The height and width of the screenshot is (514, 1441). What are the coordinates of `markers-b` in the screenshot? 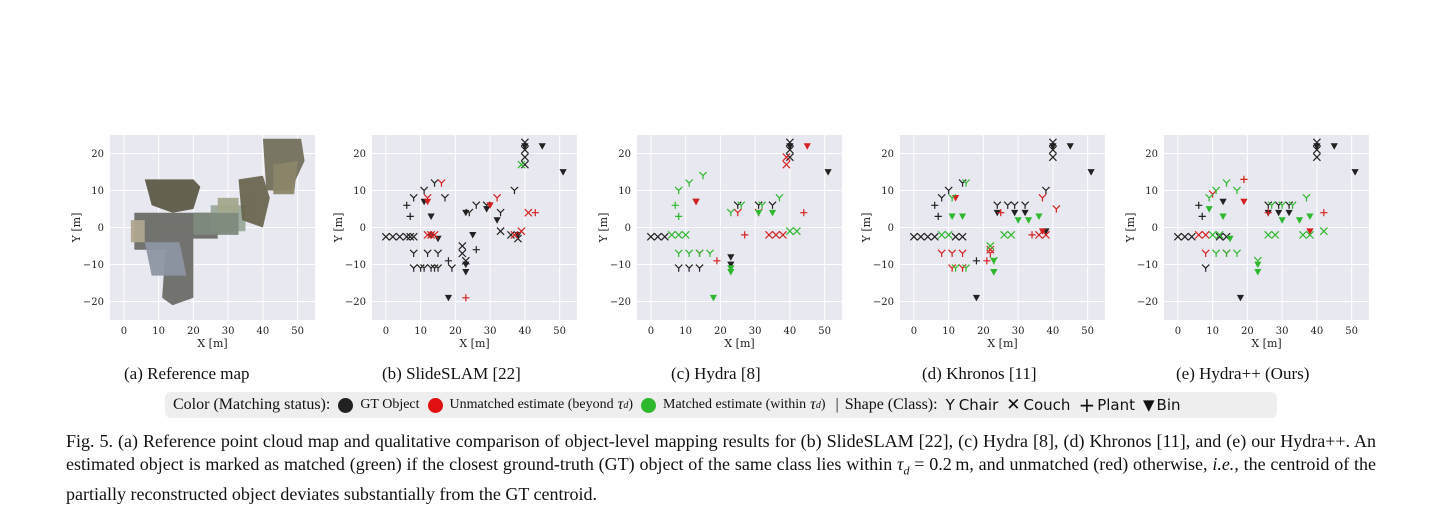 It's located at (474, 220).